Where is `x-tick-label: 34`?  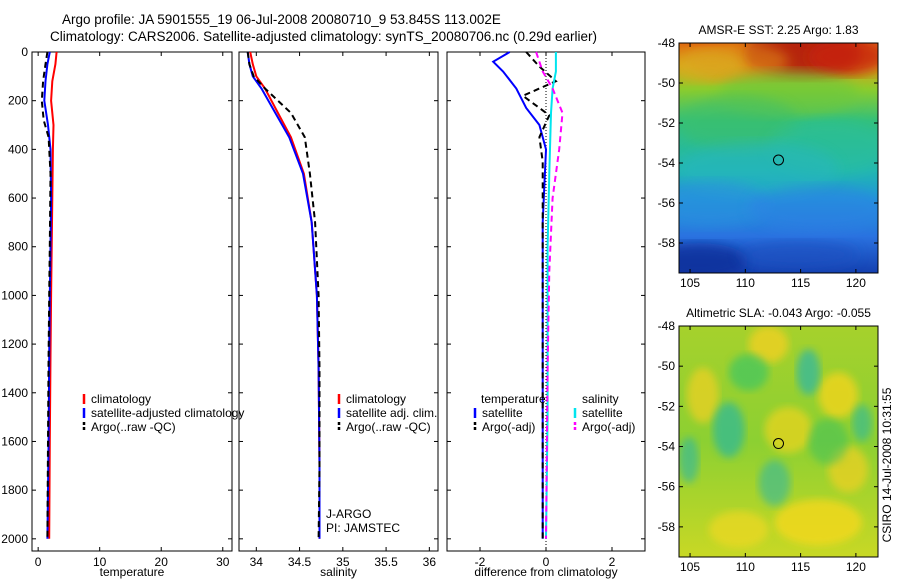
x-tick-label: 34 is located at coordinates (257, 562).